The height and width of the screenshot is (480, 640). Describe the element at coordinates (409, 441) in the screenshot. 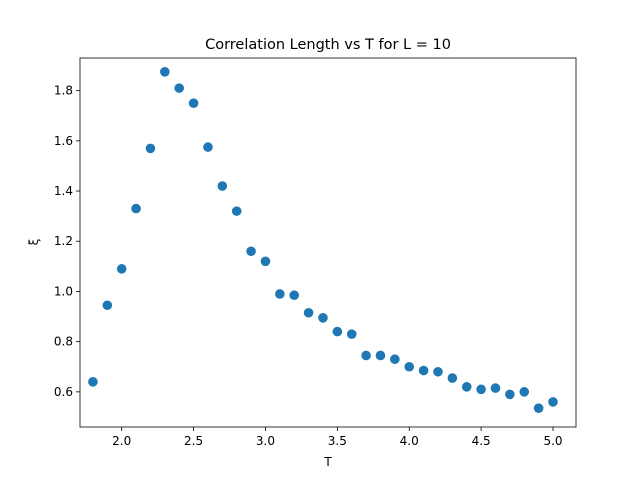

I see `x-tick-label: 4.0` at that location.